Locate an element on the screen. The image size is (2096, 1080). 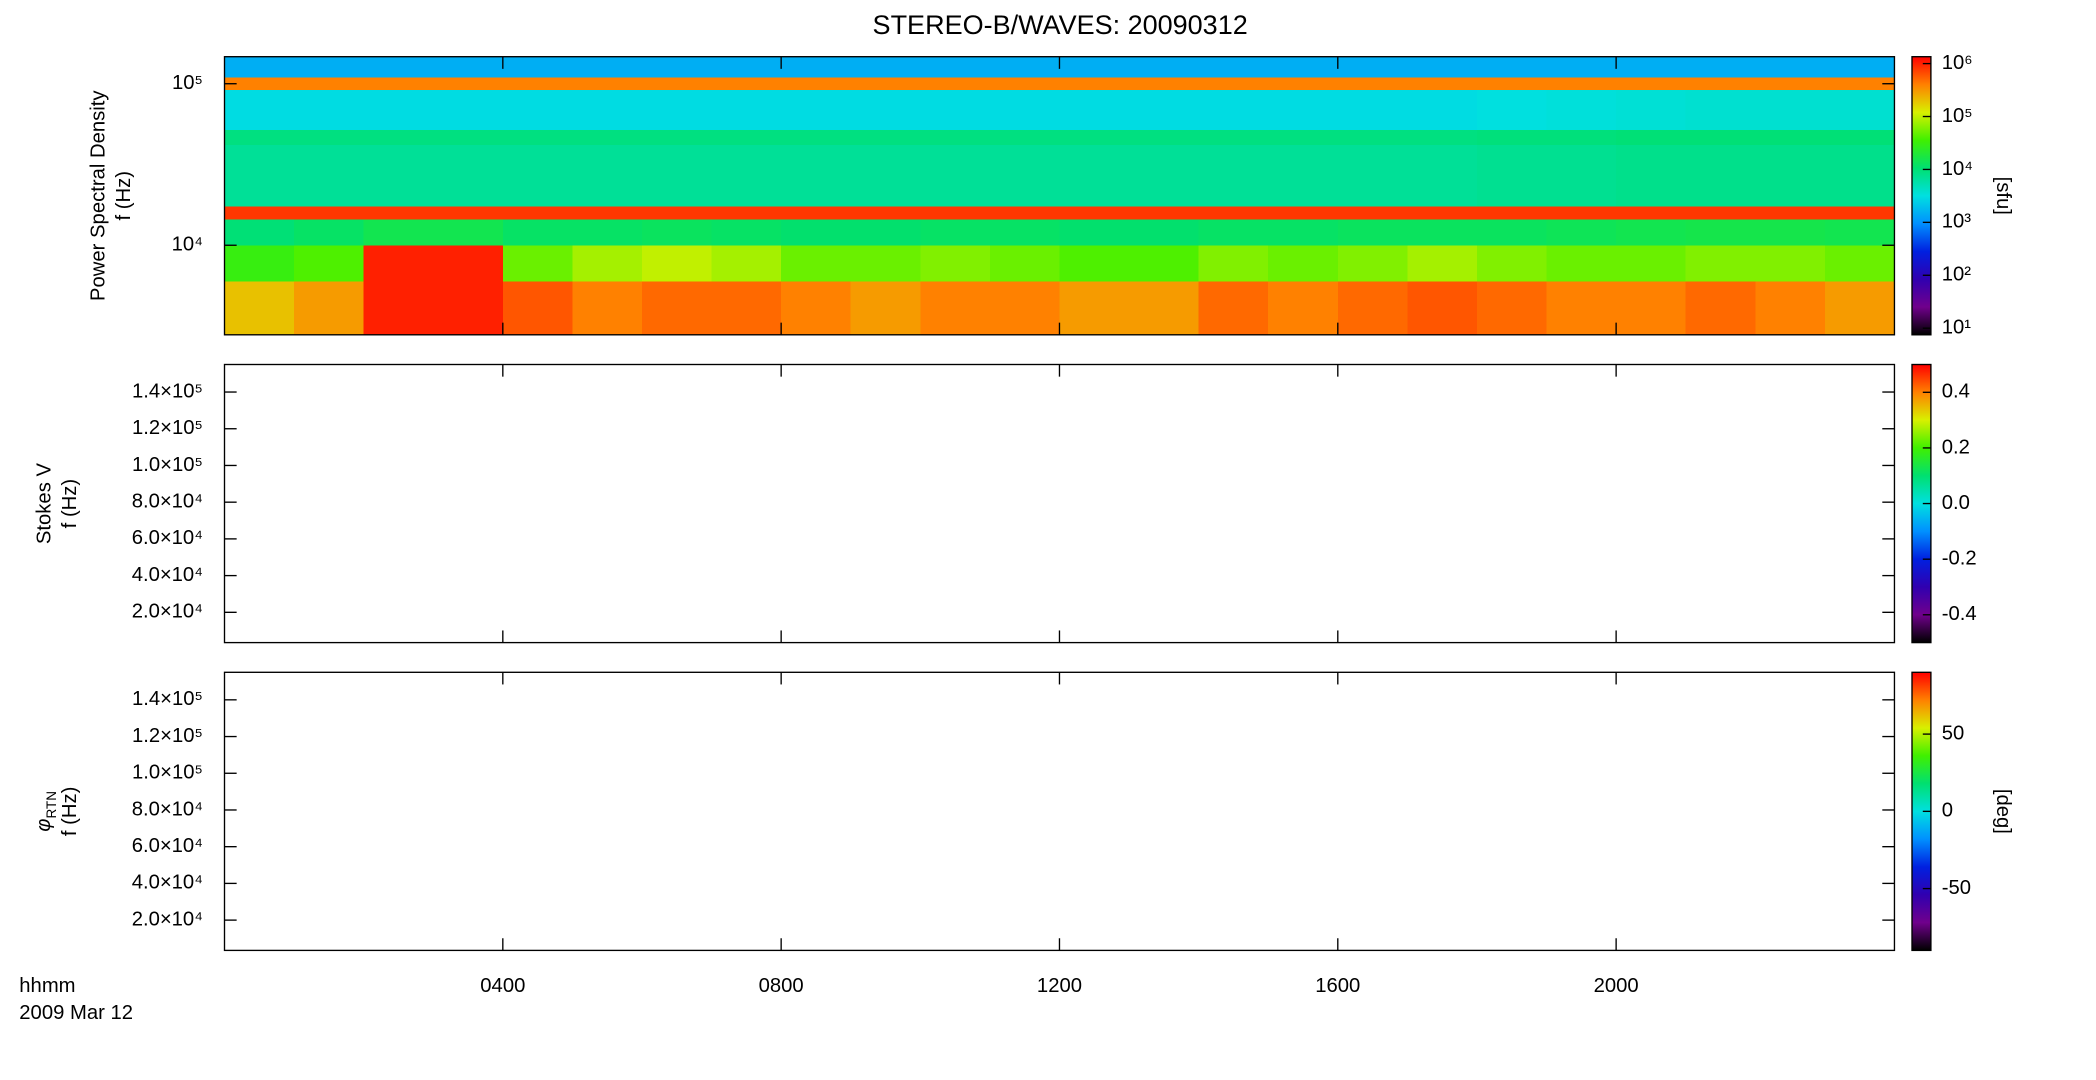
colorbar-tick-label: 10⁶ is located at coordinates (1957, 63).